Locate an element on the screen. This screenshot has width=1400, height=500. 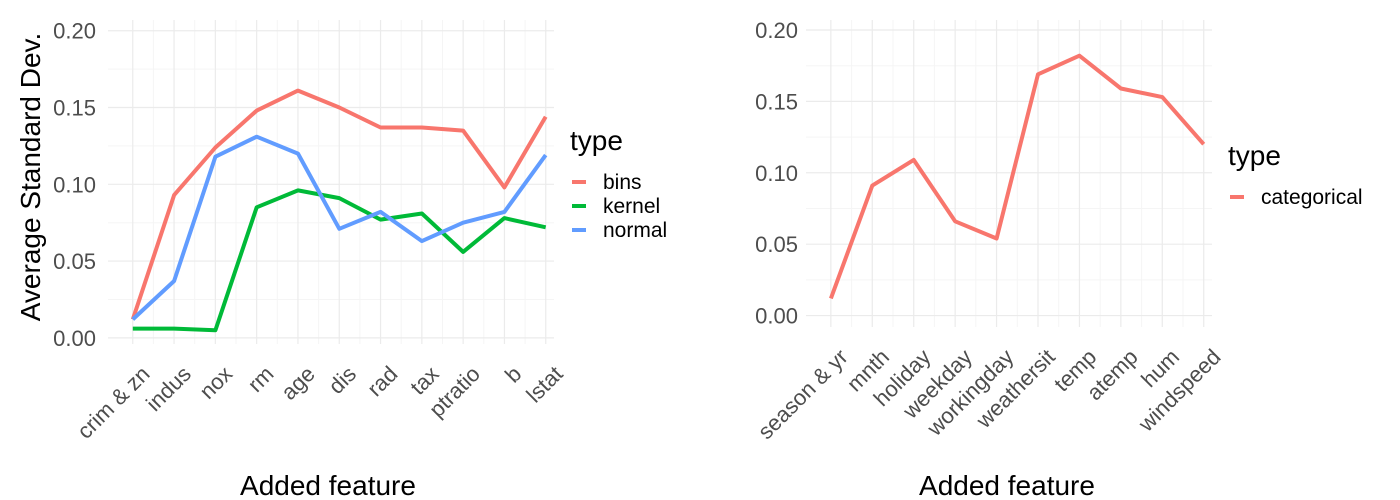
x-tick-label: rad is located at coordinates (382, 381).